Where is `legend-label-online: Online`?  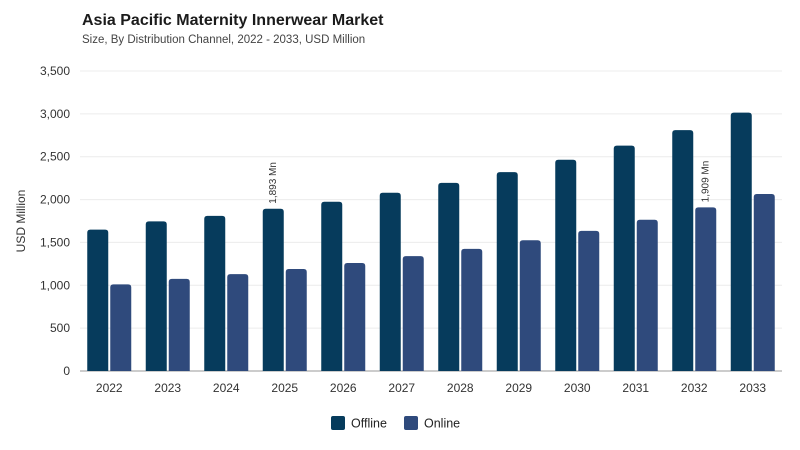 legend-label-online: Online is located at coordinates (442, 424).